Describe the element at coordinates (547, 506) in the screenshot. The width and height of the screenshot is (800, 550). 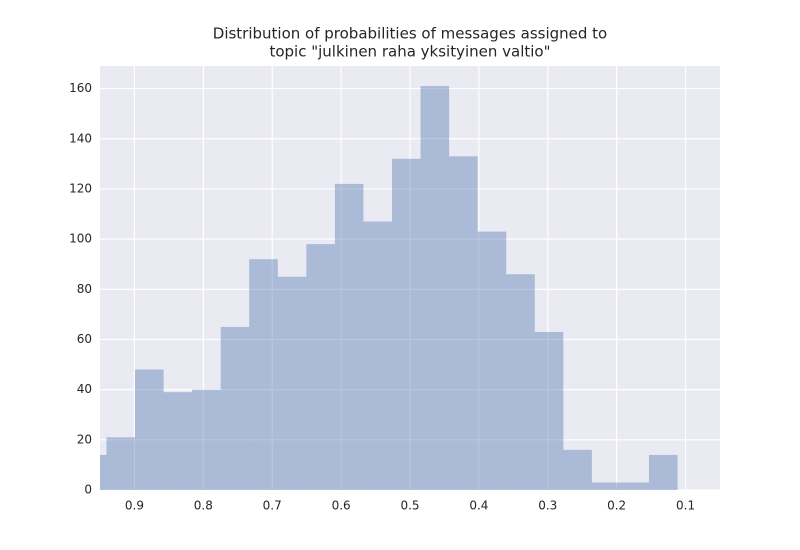
I see `x-tick-label: 0.3` at that location.